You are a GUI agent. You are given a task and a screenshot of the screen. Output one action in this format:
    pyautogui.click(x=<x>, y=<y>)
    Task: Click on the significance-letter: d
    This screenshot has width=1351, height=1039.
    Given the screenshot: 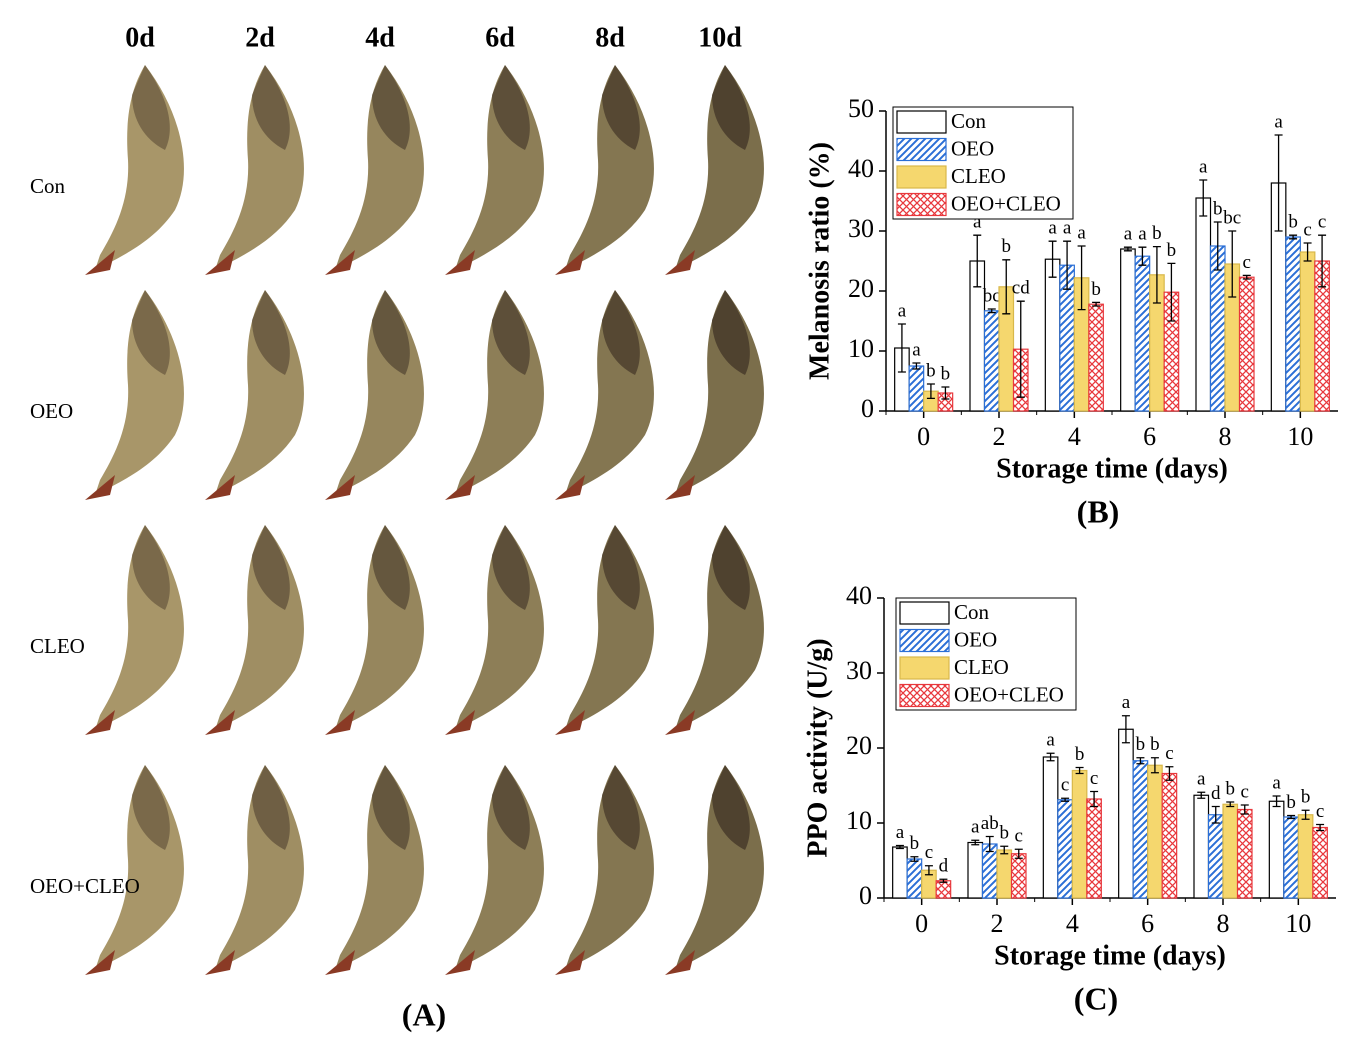 What is the action you would take?
    pyautogui.click(x=1216, y=793)
    